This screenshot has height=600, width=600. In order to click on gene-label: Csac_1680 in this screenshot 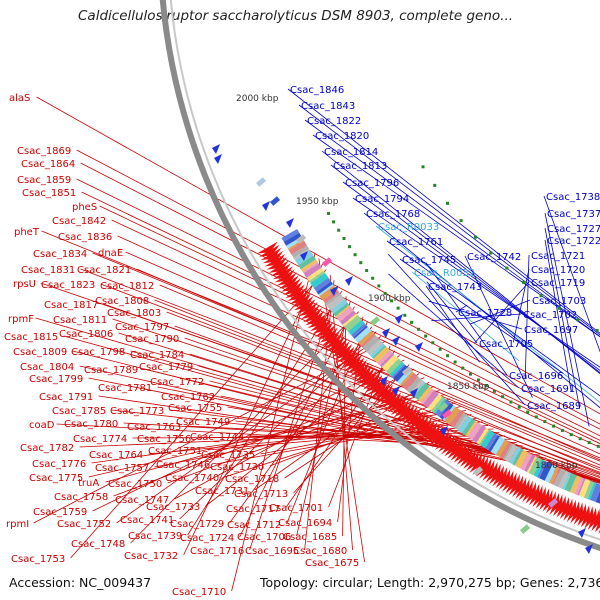, I will do `click(320, 551)`.